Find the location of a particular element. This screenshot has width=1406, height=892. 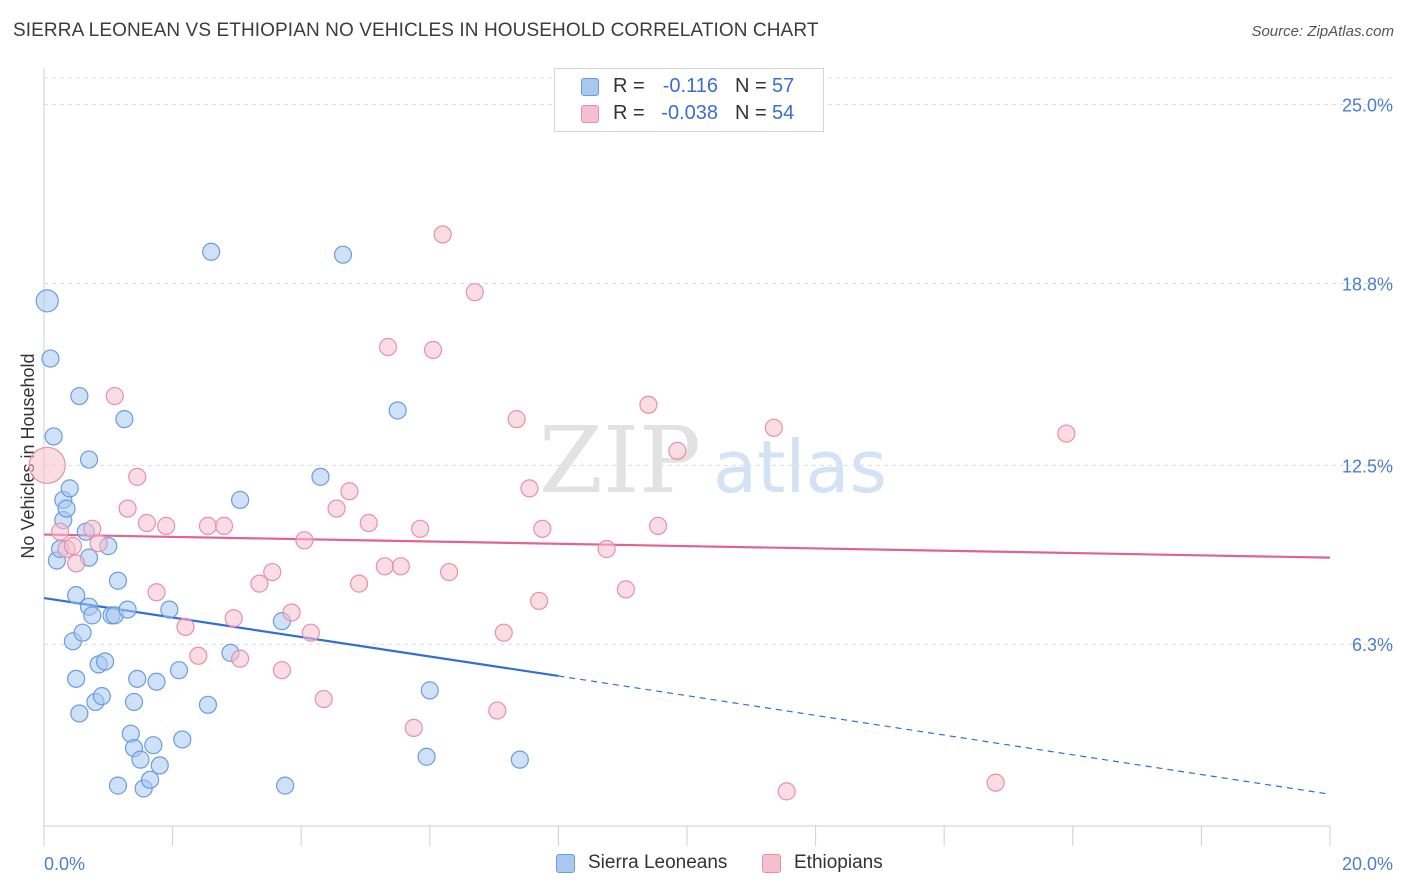

watermark-zip: ZIP is located at coordinates (620, 460).